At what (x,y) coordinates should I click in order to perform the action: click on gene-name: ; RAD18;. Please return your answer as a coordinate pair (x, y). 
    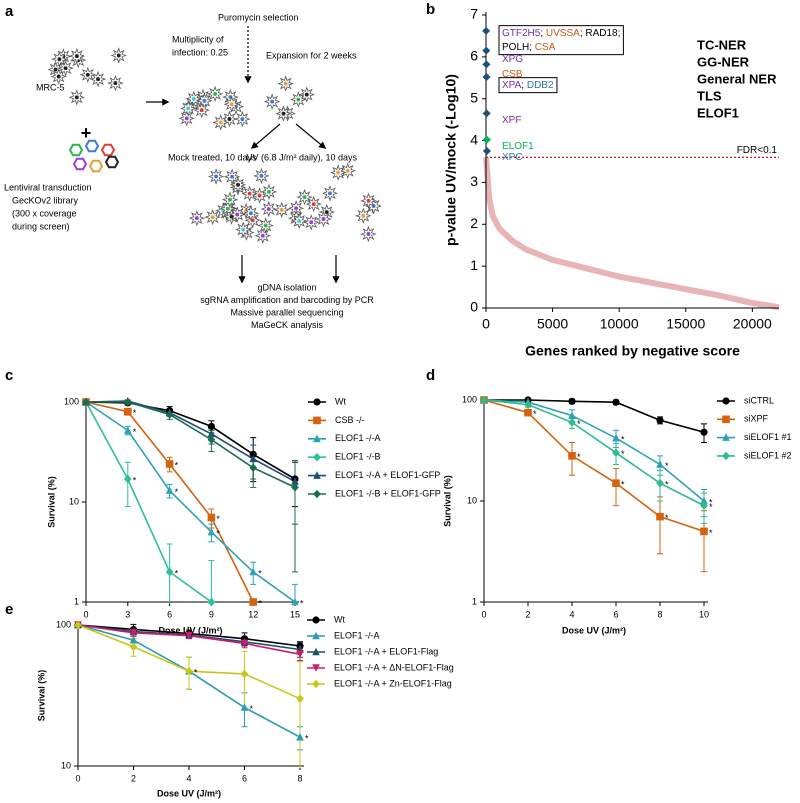
    Looking at the image, I should click on (600, 33).